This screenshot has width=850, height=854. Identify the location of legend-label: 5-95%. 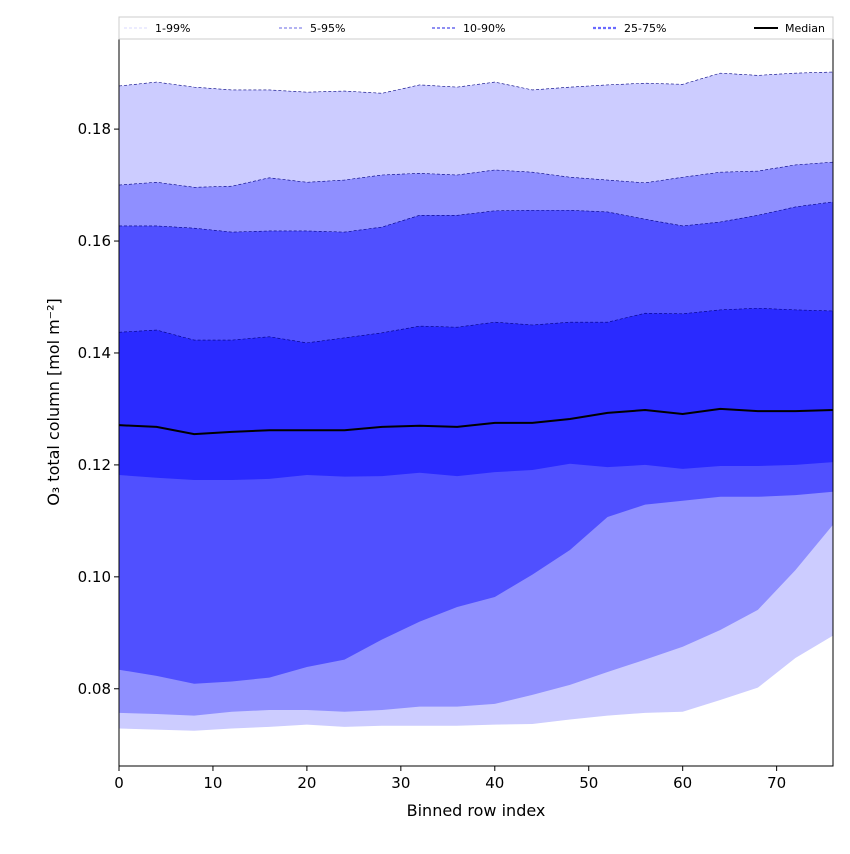
(327, 28).